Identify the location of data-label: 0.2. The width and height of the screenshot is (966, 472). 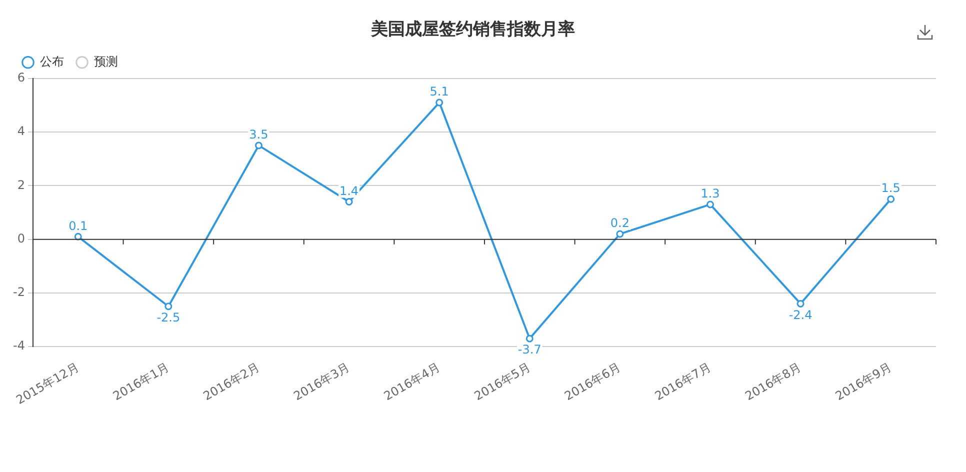
(620, 223).